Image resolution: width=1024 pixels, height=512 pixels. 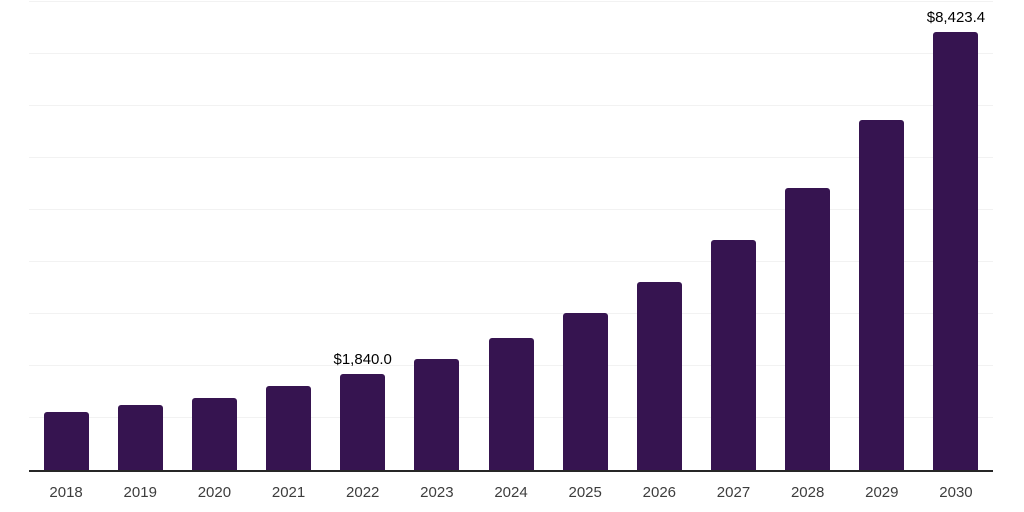 I want to click on bar-column-2029, so click(x=882, y=236).